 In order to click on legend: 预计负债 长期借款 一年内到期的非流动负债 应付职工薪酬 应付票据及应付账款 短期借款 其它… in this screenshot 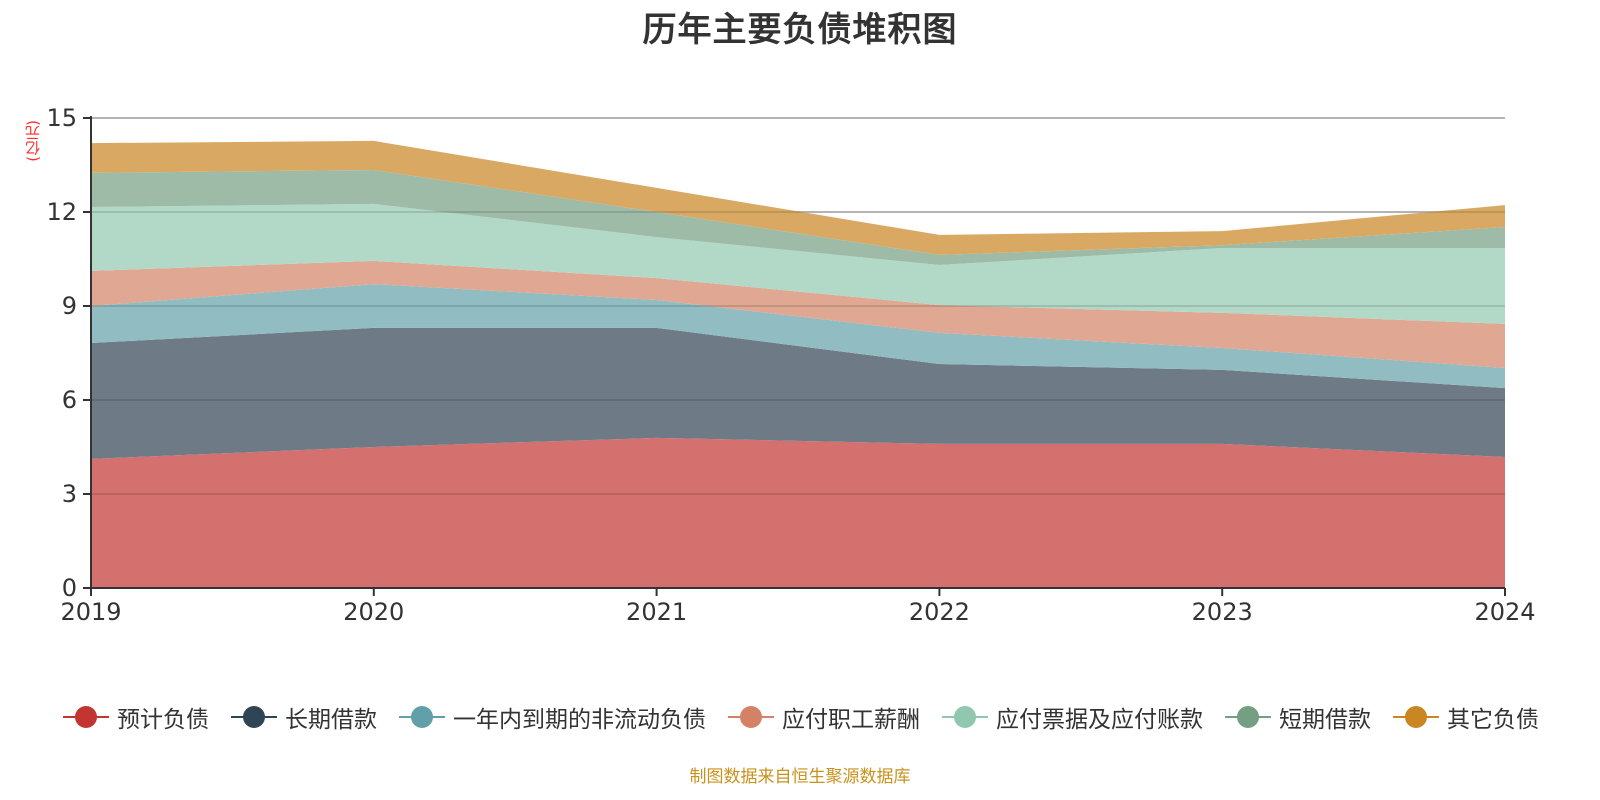, I will do `click(800, 717)`.